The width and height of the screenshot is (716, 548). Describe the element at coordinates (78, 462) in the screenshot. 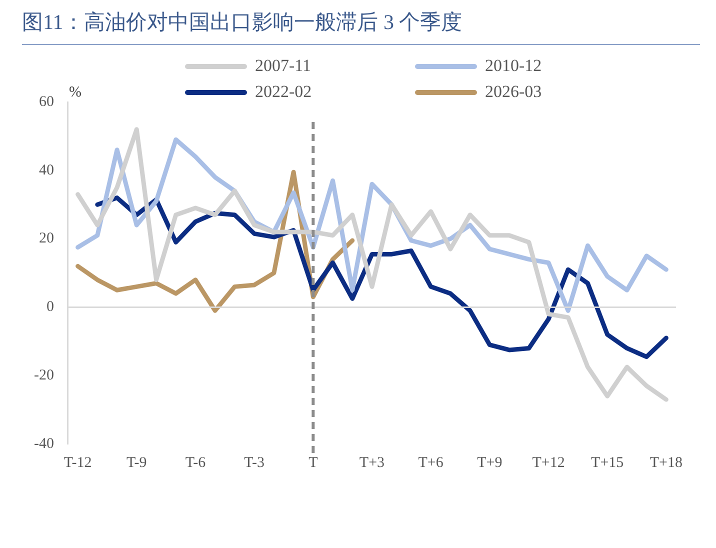

I see `x-tick-label: T-12` at that location.